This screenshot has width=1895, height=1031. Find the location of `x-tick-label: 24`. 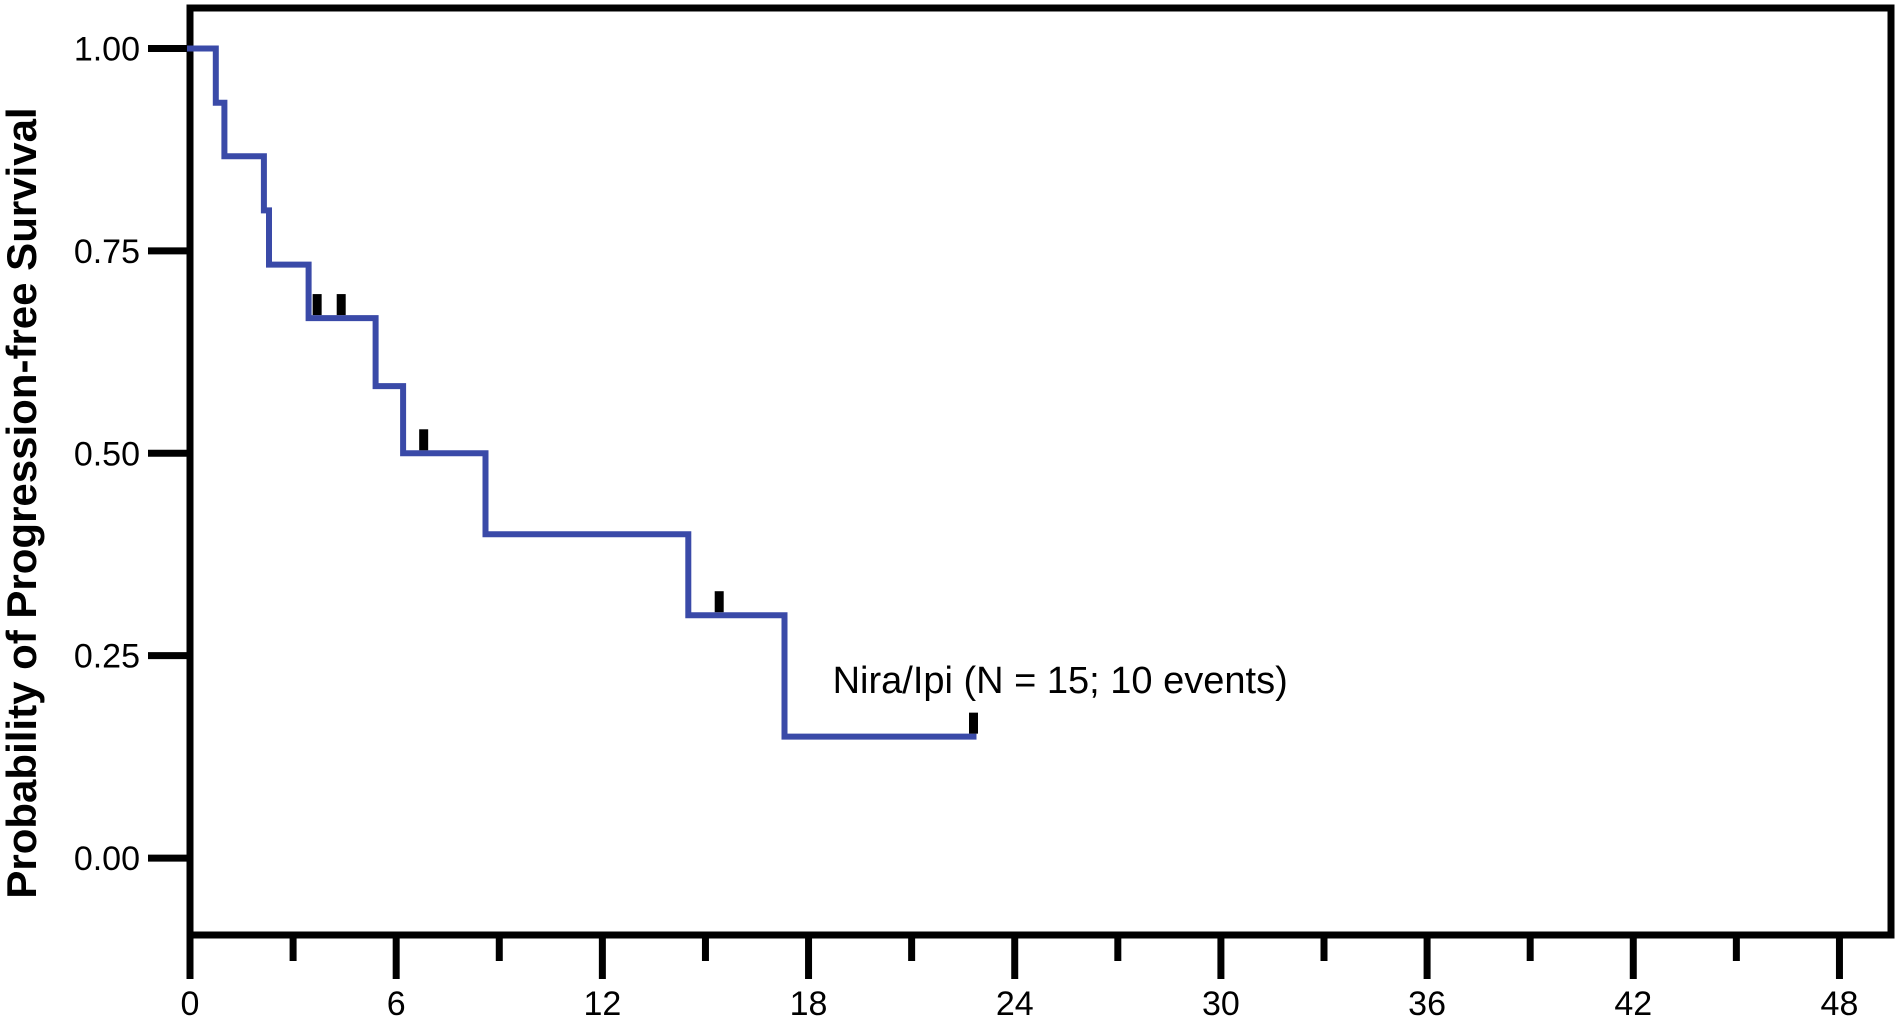

x-tick-label: 24 is located at coordinates (1015, 1004).